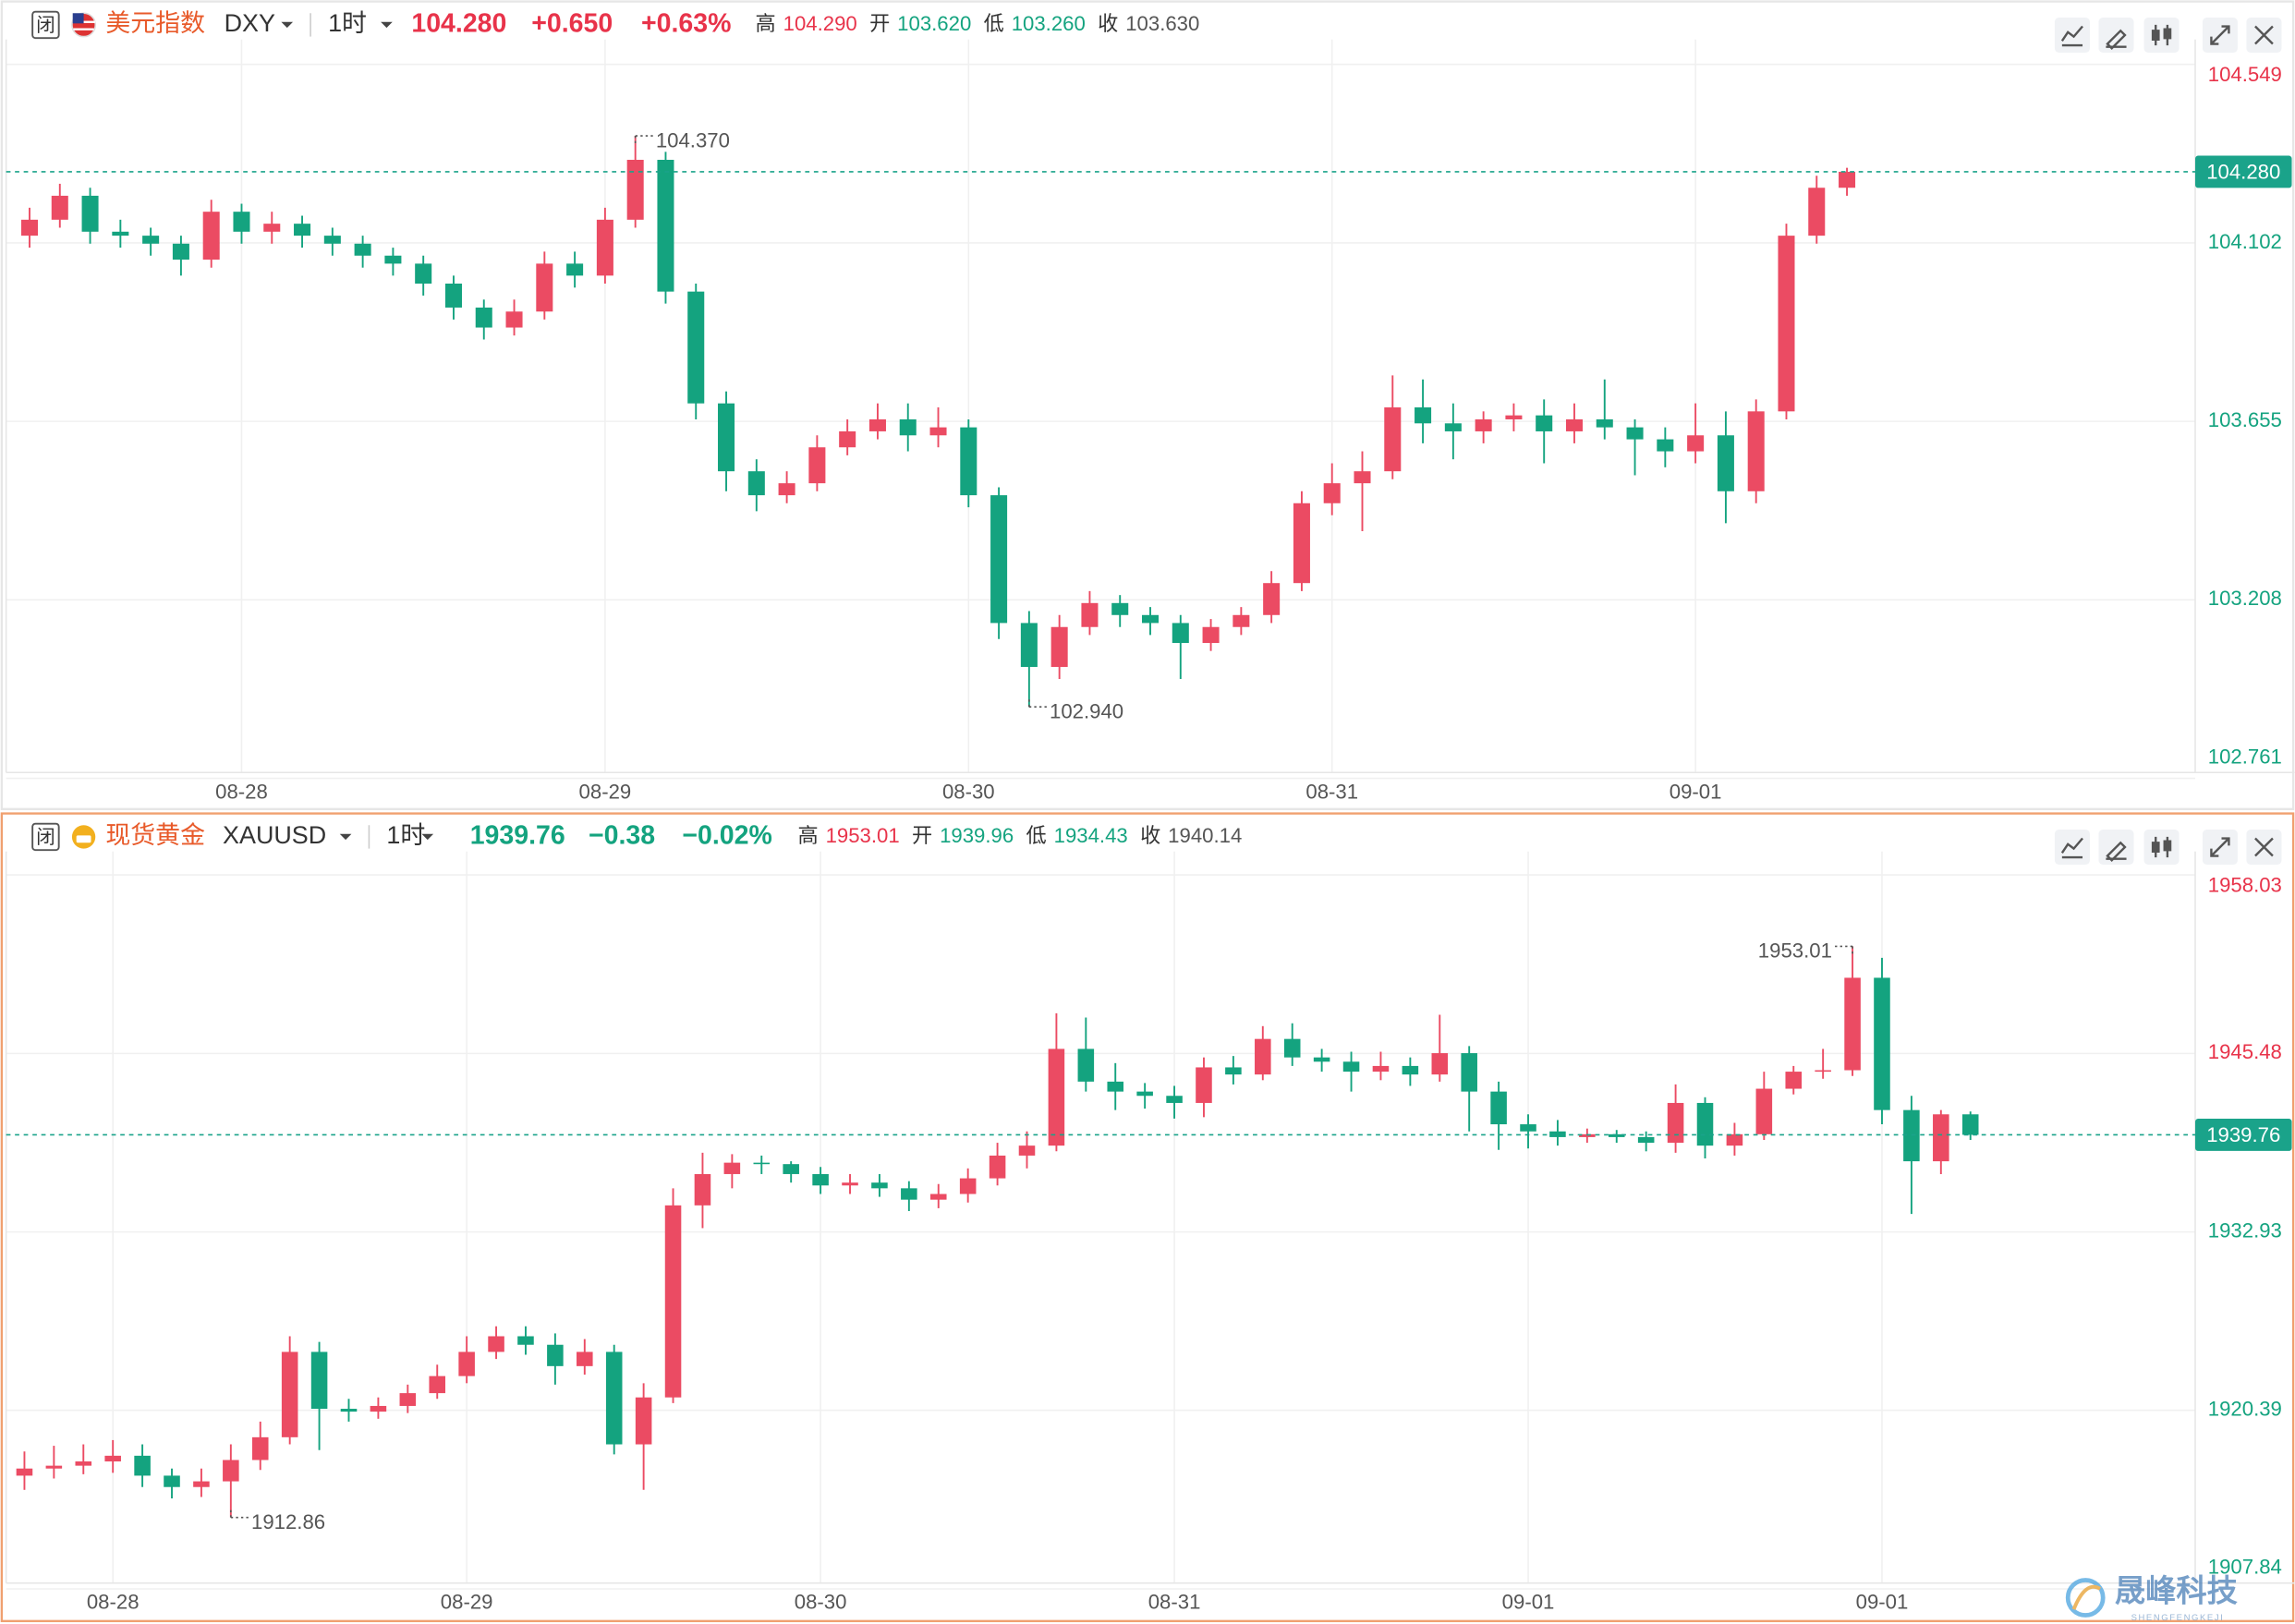  What do you see at coordinates (994, 24) in the screenshot?
I see `stat-label: 低` at bounding box center [994, 24].